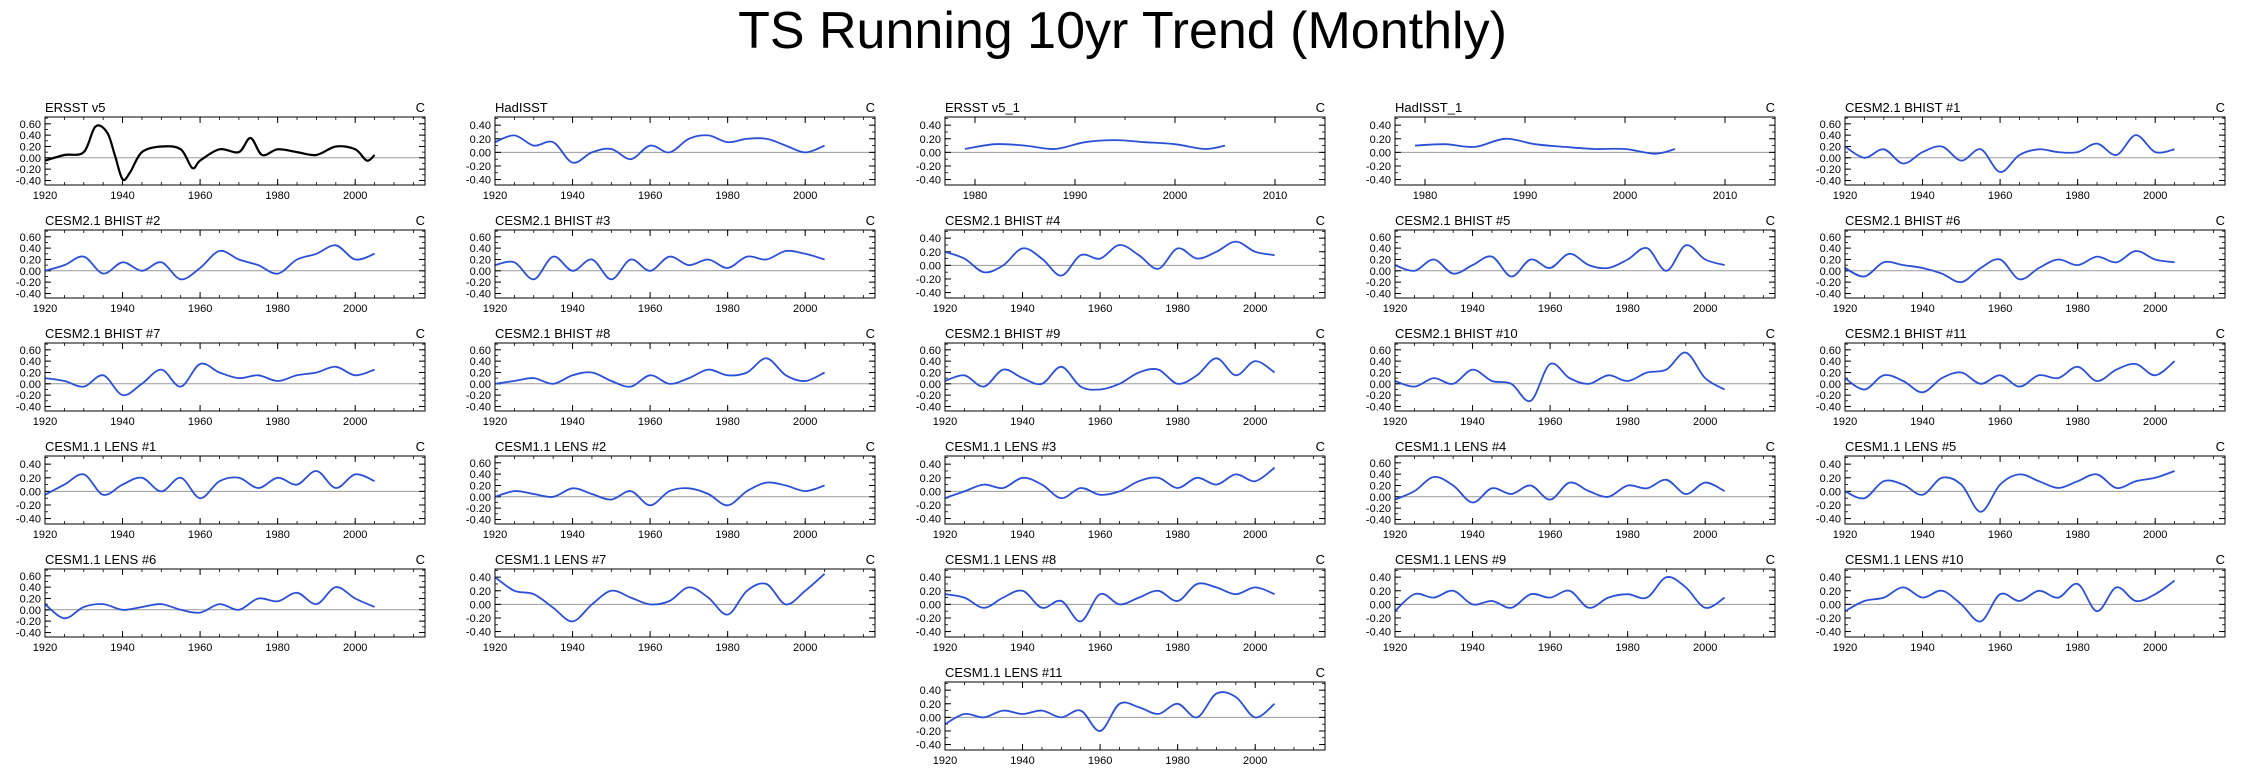  Describe the element at coordinates (1450, 559) in the screenshot. I see `panel-title: CESM1.1 LENS #9` at that location.